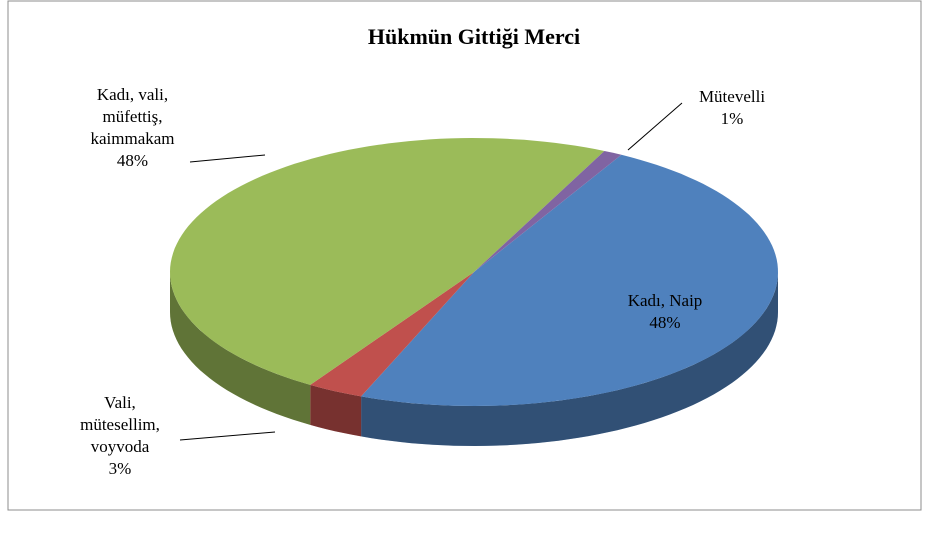 This screenshot has height=540, width=931. I want to click on category-label: Mütevelli, so click(732, 96).